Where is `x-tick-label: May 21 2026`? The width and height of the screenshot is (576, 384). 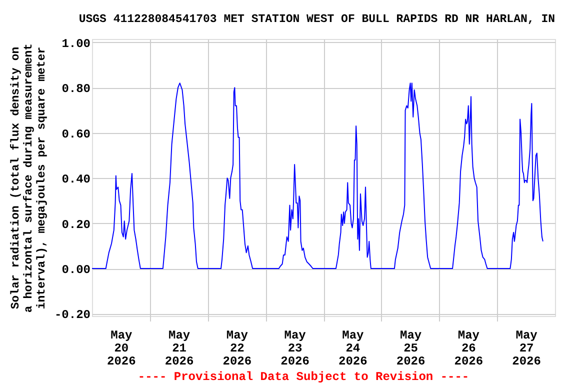 x-tick-label: May 21 2026 is located at coordinates (179, 348).